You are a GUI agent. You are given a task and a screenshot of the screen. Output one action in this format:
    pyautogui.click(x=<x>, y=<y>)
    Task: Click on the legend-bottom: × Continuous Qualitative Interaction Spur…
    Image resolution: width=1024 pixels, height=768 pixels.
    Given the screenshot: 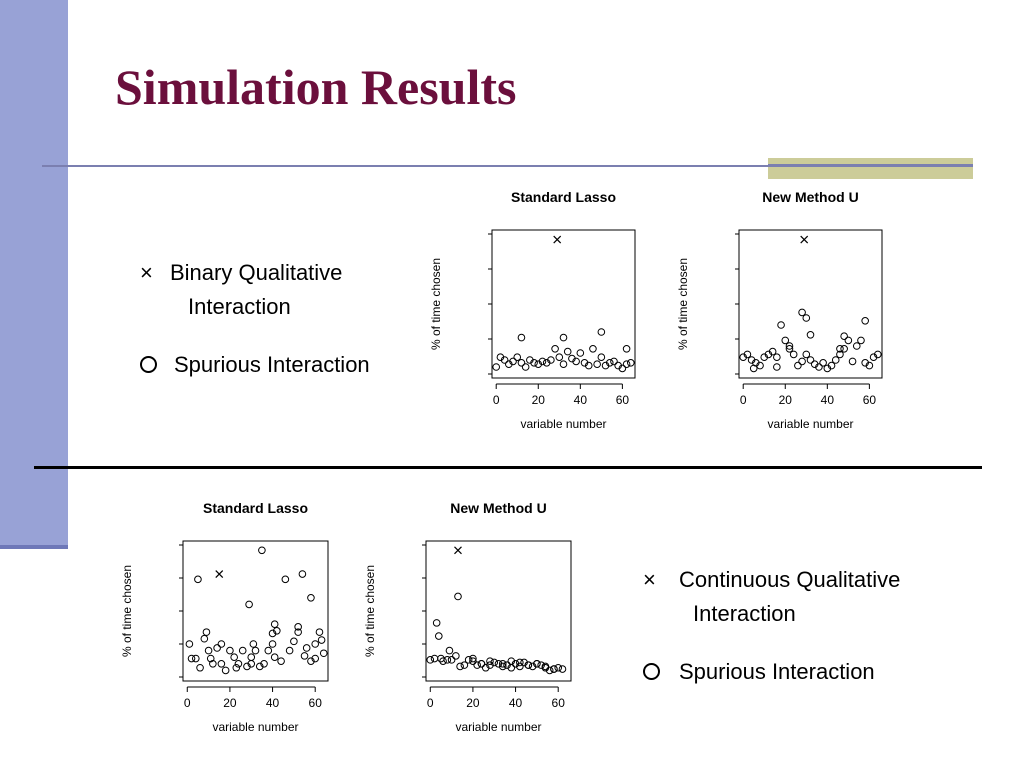 What is the action you would take?
    pyautogui.click(x=803, y=632)
    